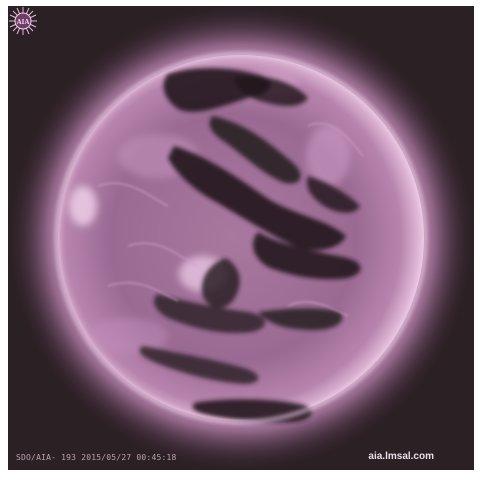 Image resolution: width=482 pixels, height=477 pixels. Describe the element at coordinates (96, 457) in the screenshot. I see `instrument-timestamp-caption: SDO/AIA- 193 2015/05/27 00:45:18` at that location.